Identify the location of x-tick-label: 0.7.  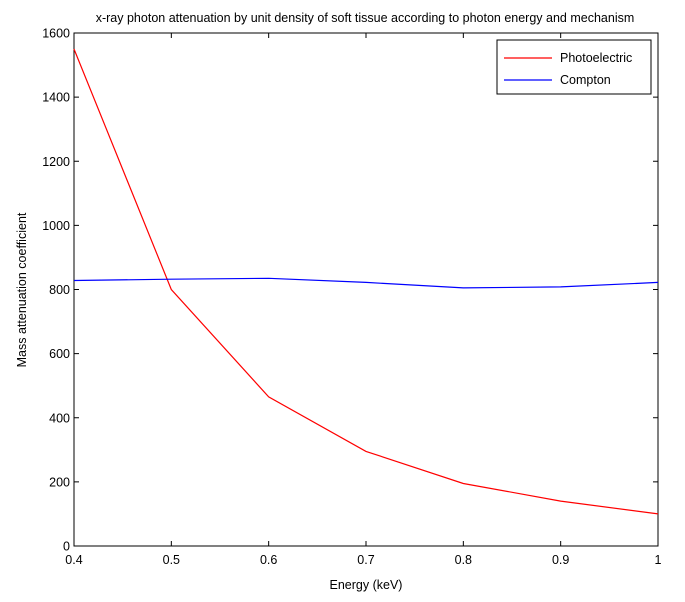
(365, 560).